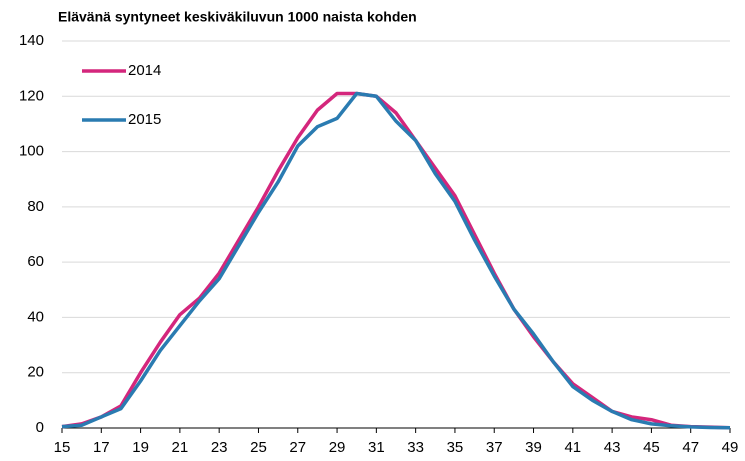  Describe the element at coordinates (31, 95) in the screenshot. I see `y-tick-label: 120` at that location.